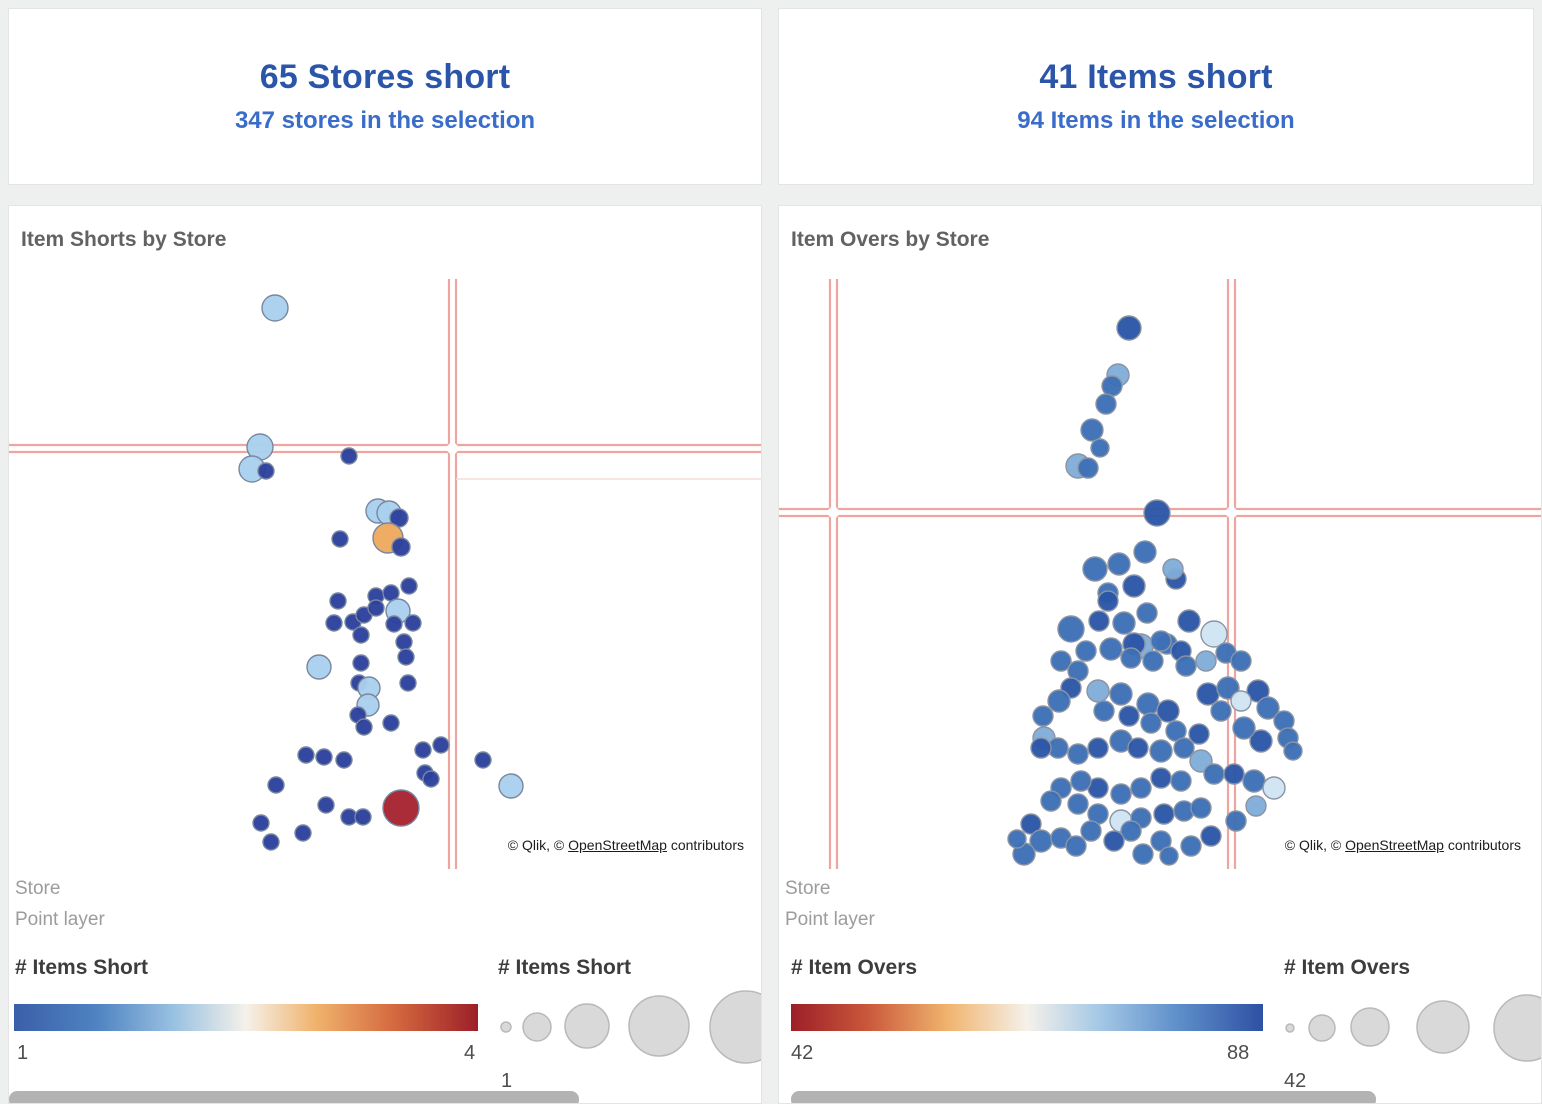 The height and width of the screenshot is (1104, 1542). Describe the element at coordinates (1394, 845) in the screenshot. I see `openstreetmap-link: OpenStreetMap` at that location.